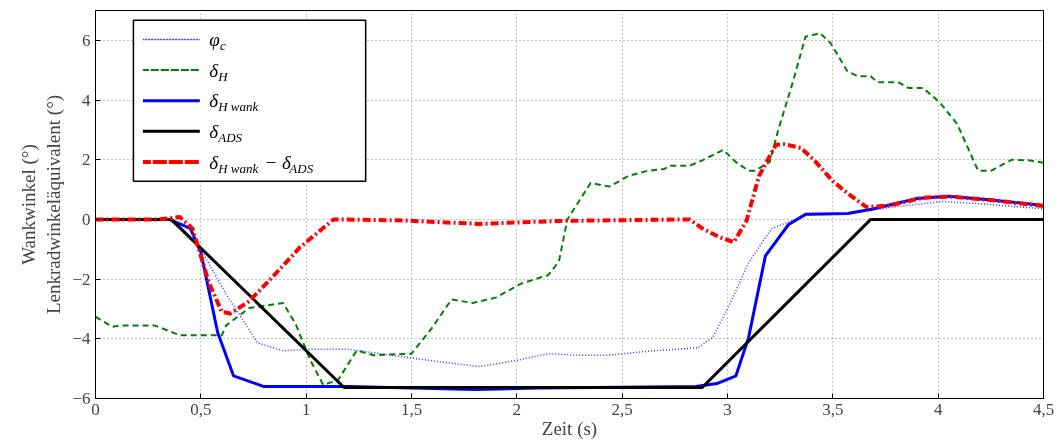 The width and height of the screenshot is (1063, 441). Describe the element at coordinates (81, 279) in the screenshot. I see `y-tick-label: −2` at that location.